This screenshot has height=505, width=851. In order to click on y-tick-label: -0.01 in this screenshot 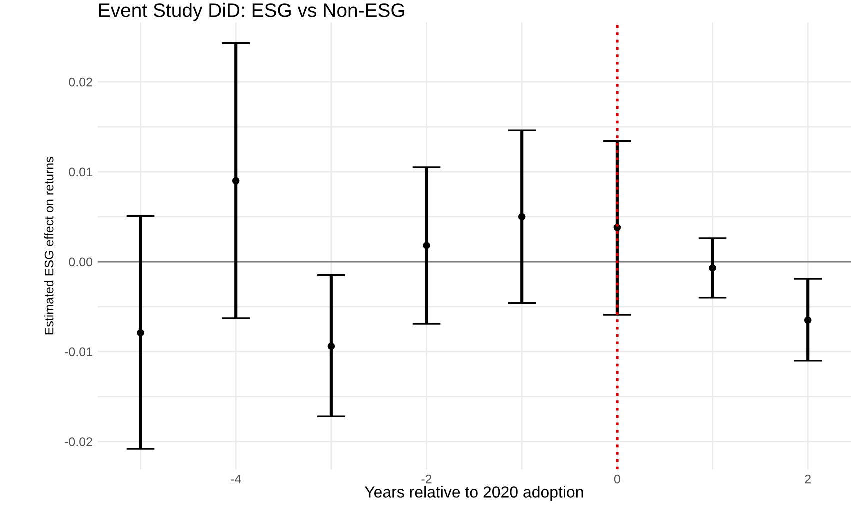, I will do `click(78, 352)`.